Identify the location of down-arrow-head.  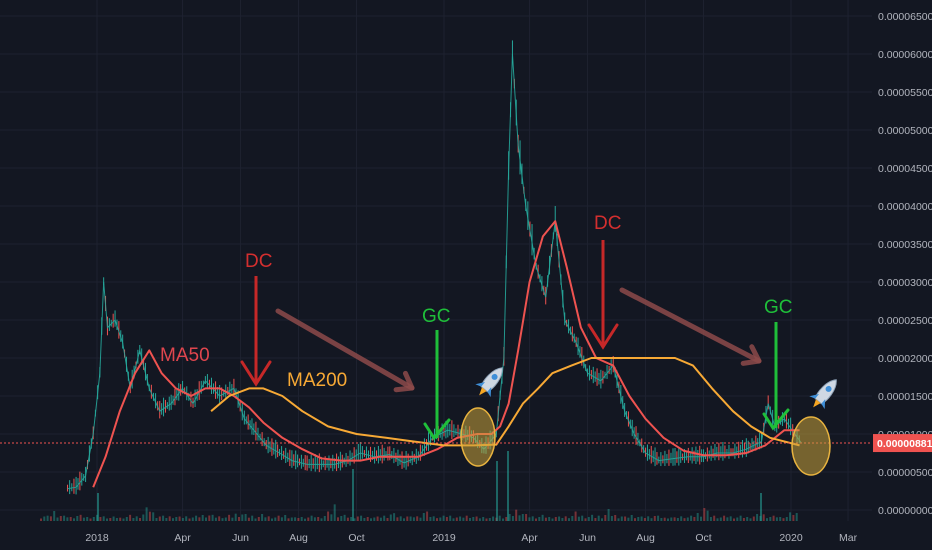
(603, 336).